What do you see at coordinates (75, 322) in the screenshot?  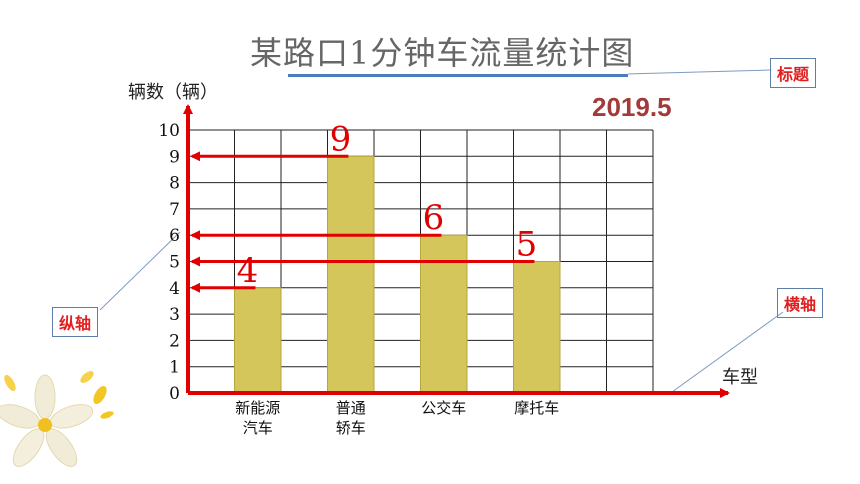 I see `callout-y-axis: 纵轴` at bounding box center [75, 322].